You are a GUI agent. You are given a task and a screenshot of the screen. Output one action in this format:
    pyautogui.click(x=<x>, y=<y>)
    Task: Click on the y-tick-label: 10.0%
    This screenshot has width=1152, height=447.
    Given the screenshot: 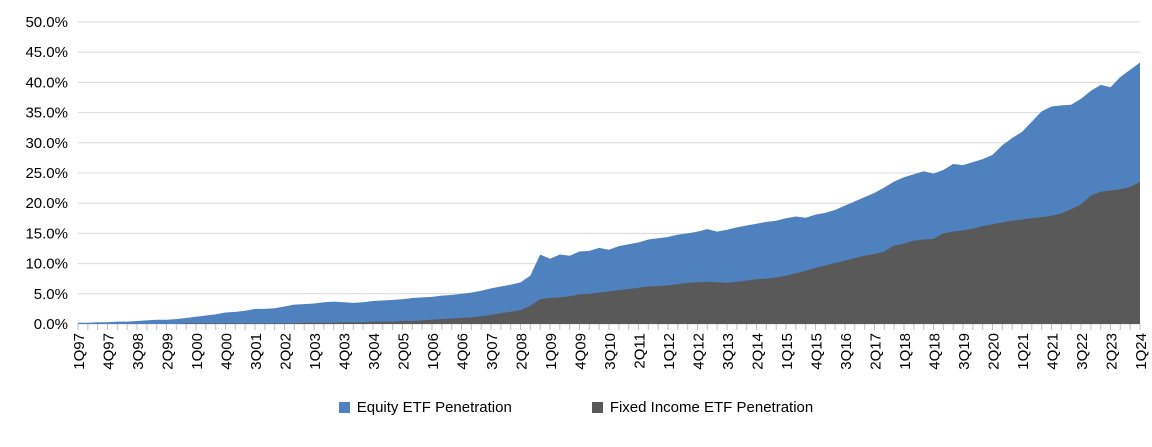 What is the action you would take?
    pyautogui.click(x=46, y=264)
    